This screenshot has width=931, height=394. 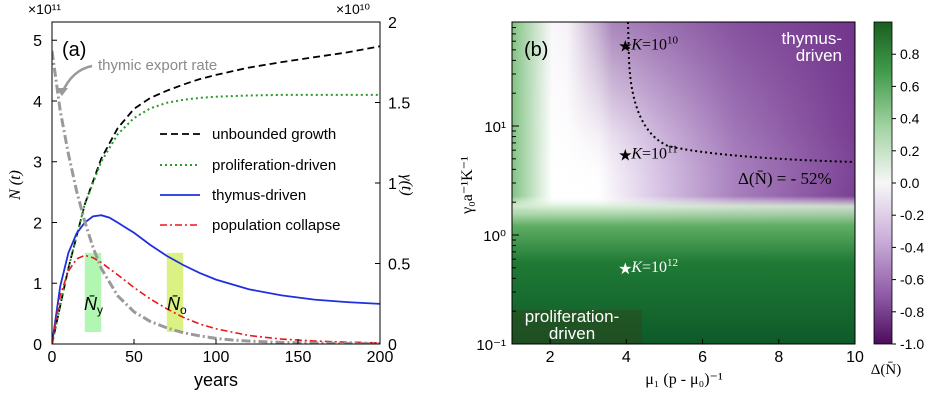 I want to click on colorbar-ticks: 0.8 0.6 0.4 0.2 0.0 -0.2 -0.4 -0.6 -0.8 -1.0, so click(x=908, y=199).